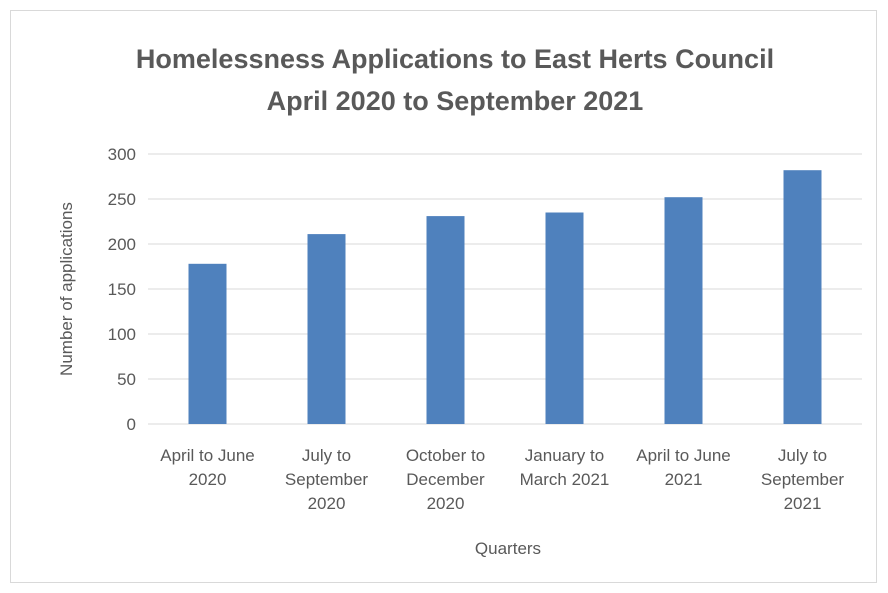 This screenshot has width=888, height=593. What do you see at coordinates (802, 479) in the screenshot?
I see `x-tick-label: July to September 2021` at bounding box center [802, 479].